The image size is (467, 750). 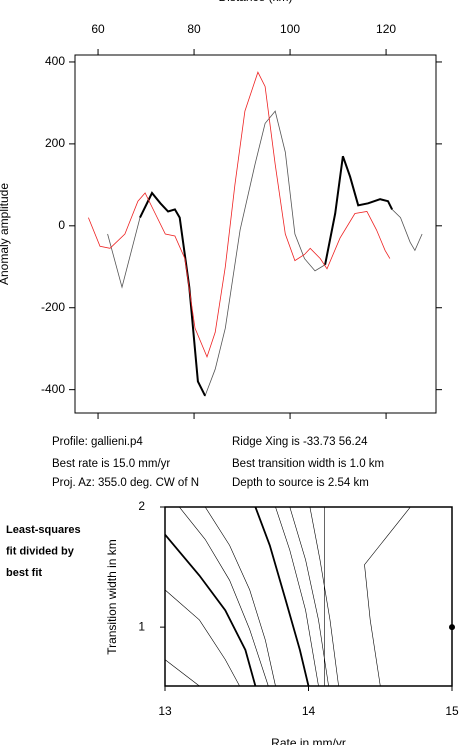 I want to click on x-tick-label: 120, so click(x=386, y=29).